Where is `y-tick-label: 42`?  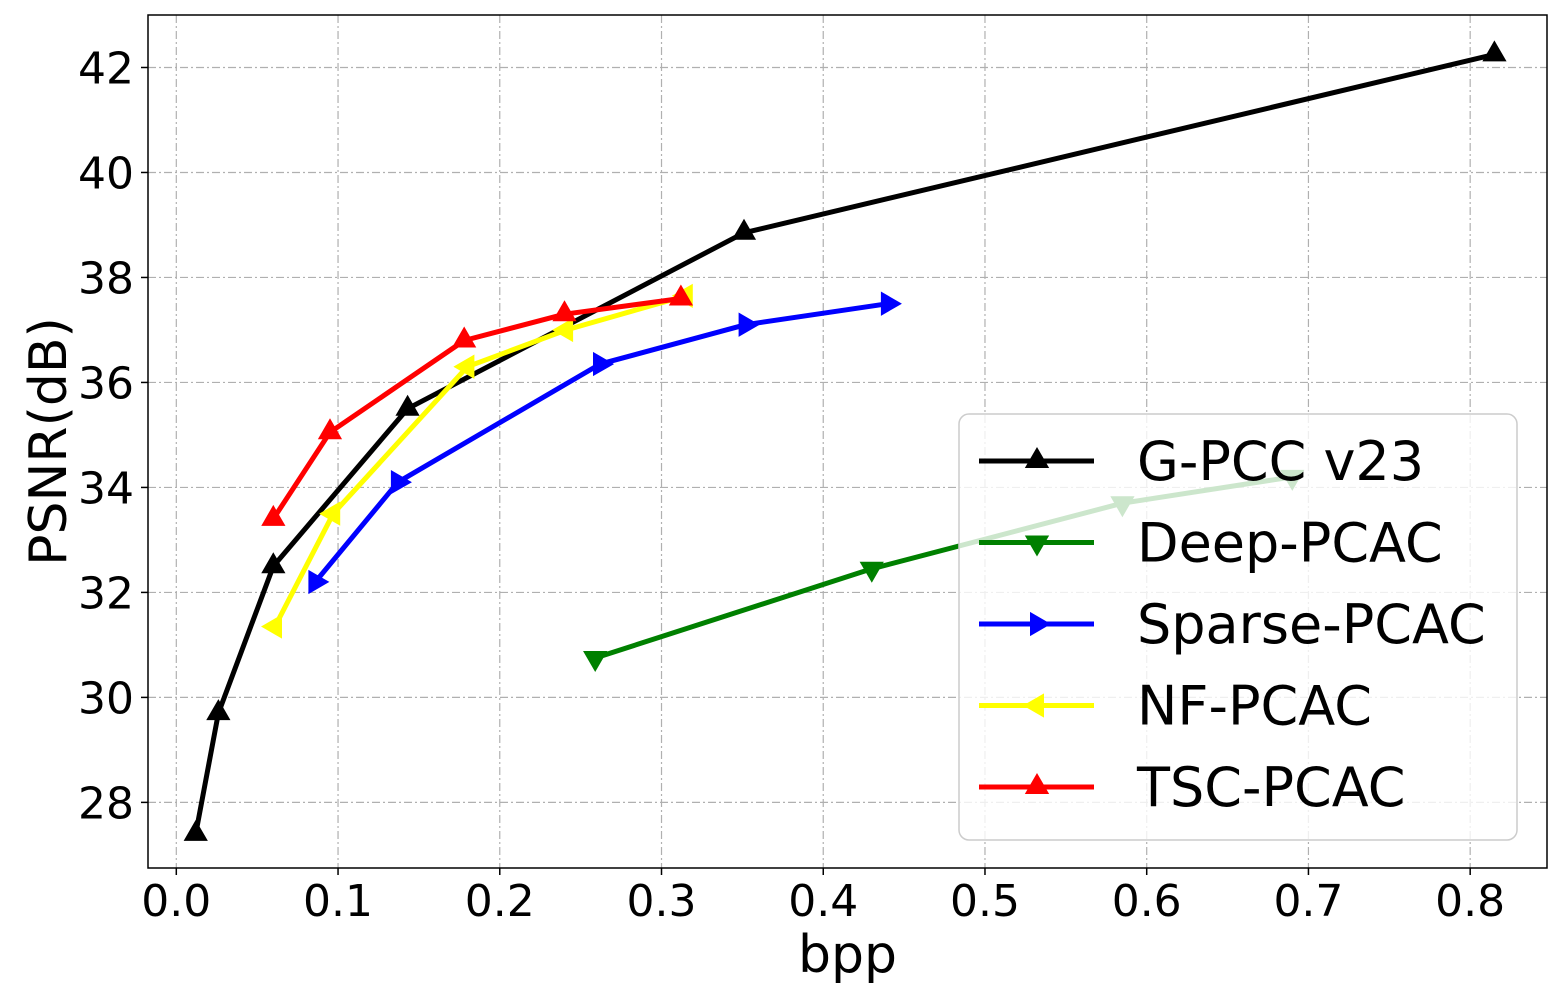 y-tick-label: 42 is located at coordinates (106, 68).